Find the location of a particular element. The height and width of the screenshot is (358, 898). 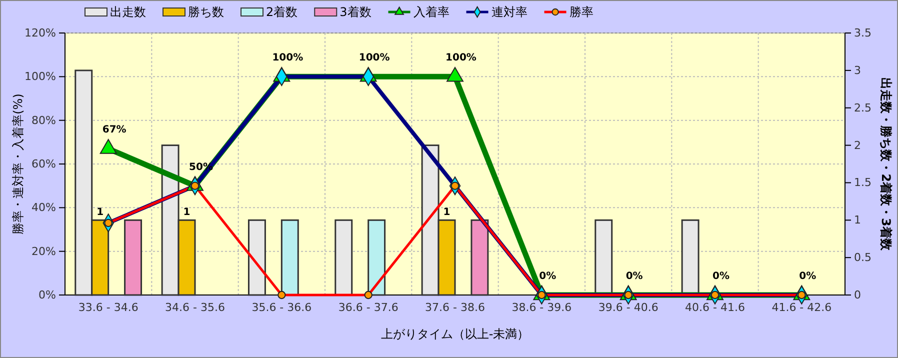

legend-label: 入着率 is located at coordinates (431, 12).